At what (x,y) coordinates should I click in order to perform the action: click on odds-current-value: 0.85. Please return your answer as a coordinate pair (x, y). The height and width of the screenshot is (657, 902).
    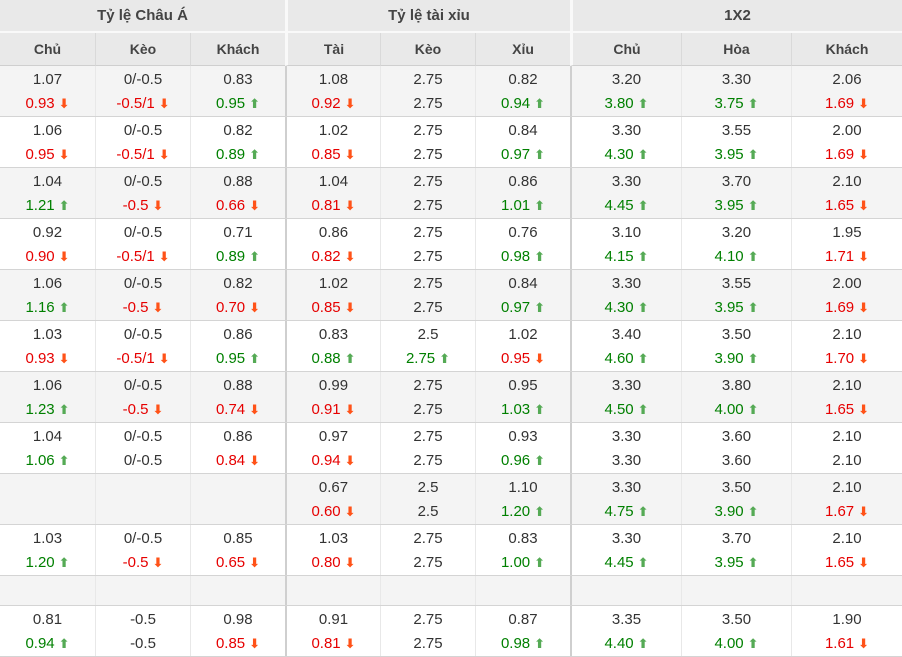
    Looking at the image, I should click on (326, 154).